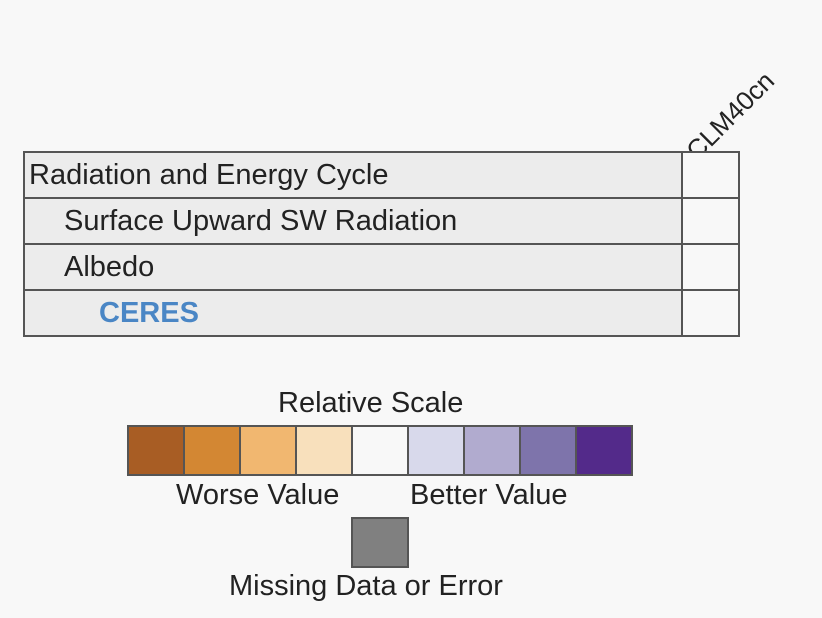 The width and height of the screenshot is (822, 618). Describe the element at coordinates (730, 115) in the screenshot. I see `model-column-header: CLM40cn` at that location.